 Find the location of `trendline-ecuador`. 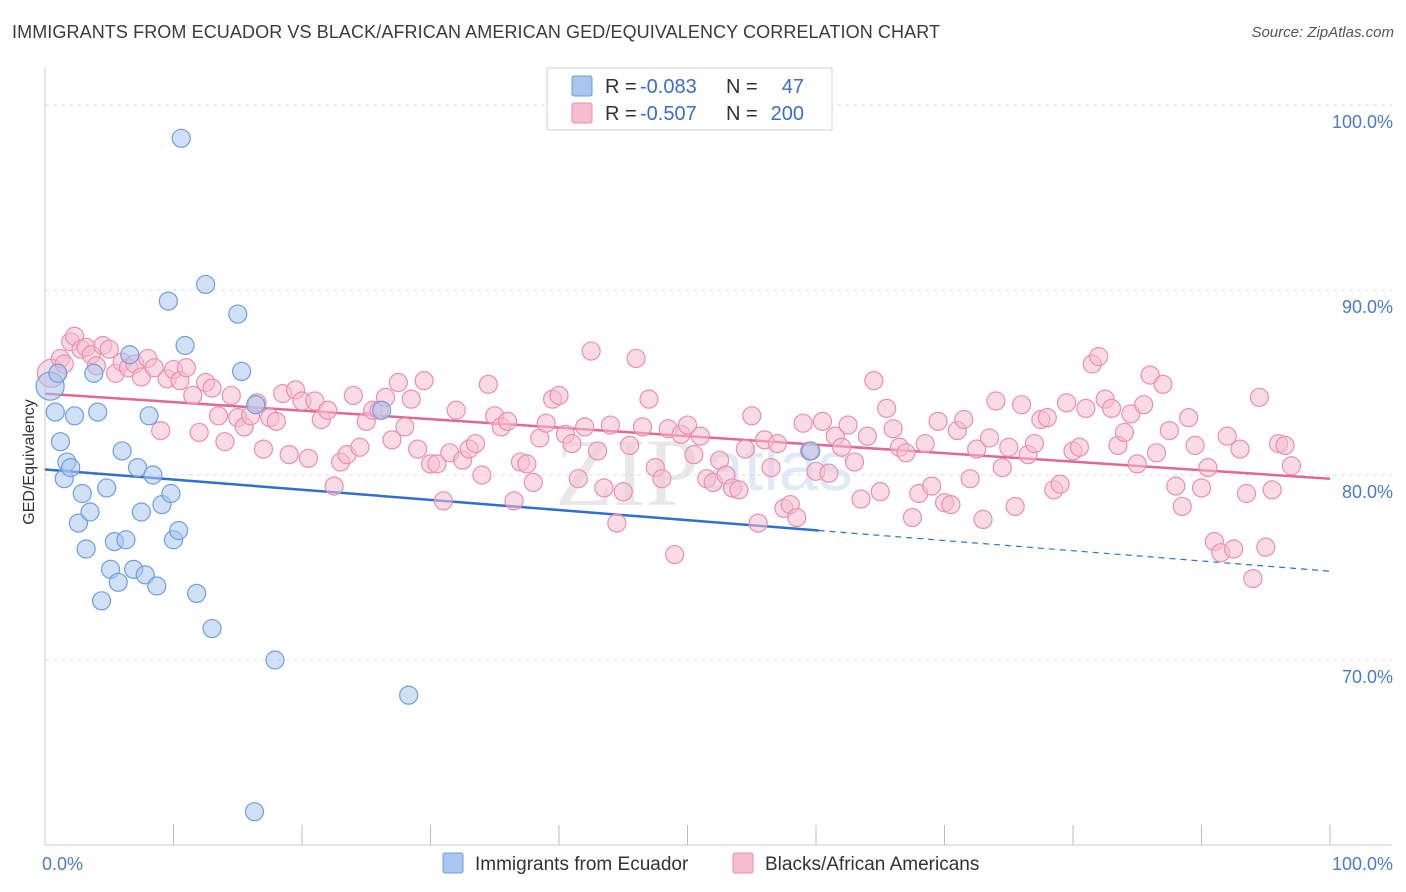

trendline-ecuador is located at coordinates (431, 500).